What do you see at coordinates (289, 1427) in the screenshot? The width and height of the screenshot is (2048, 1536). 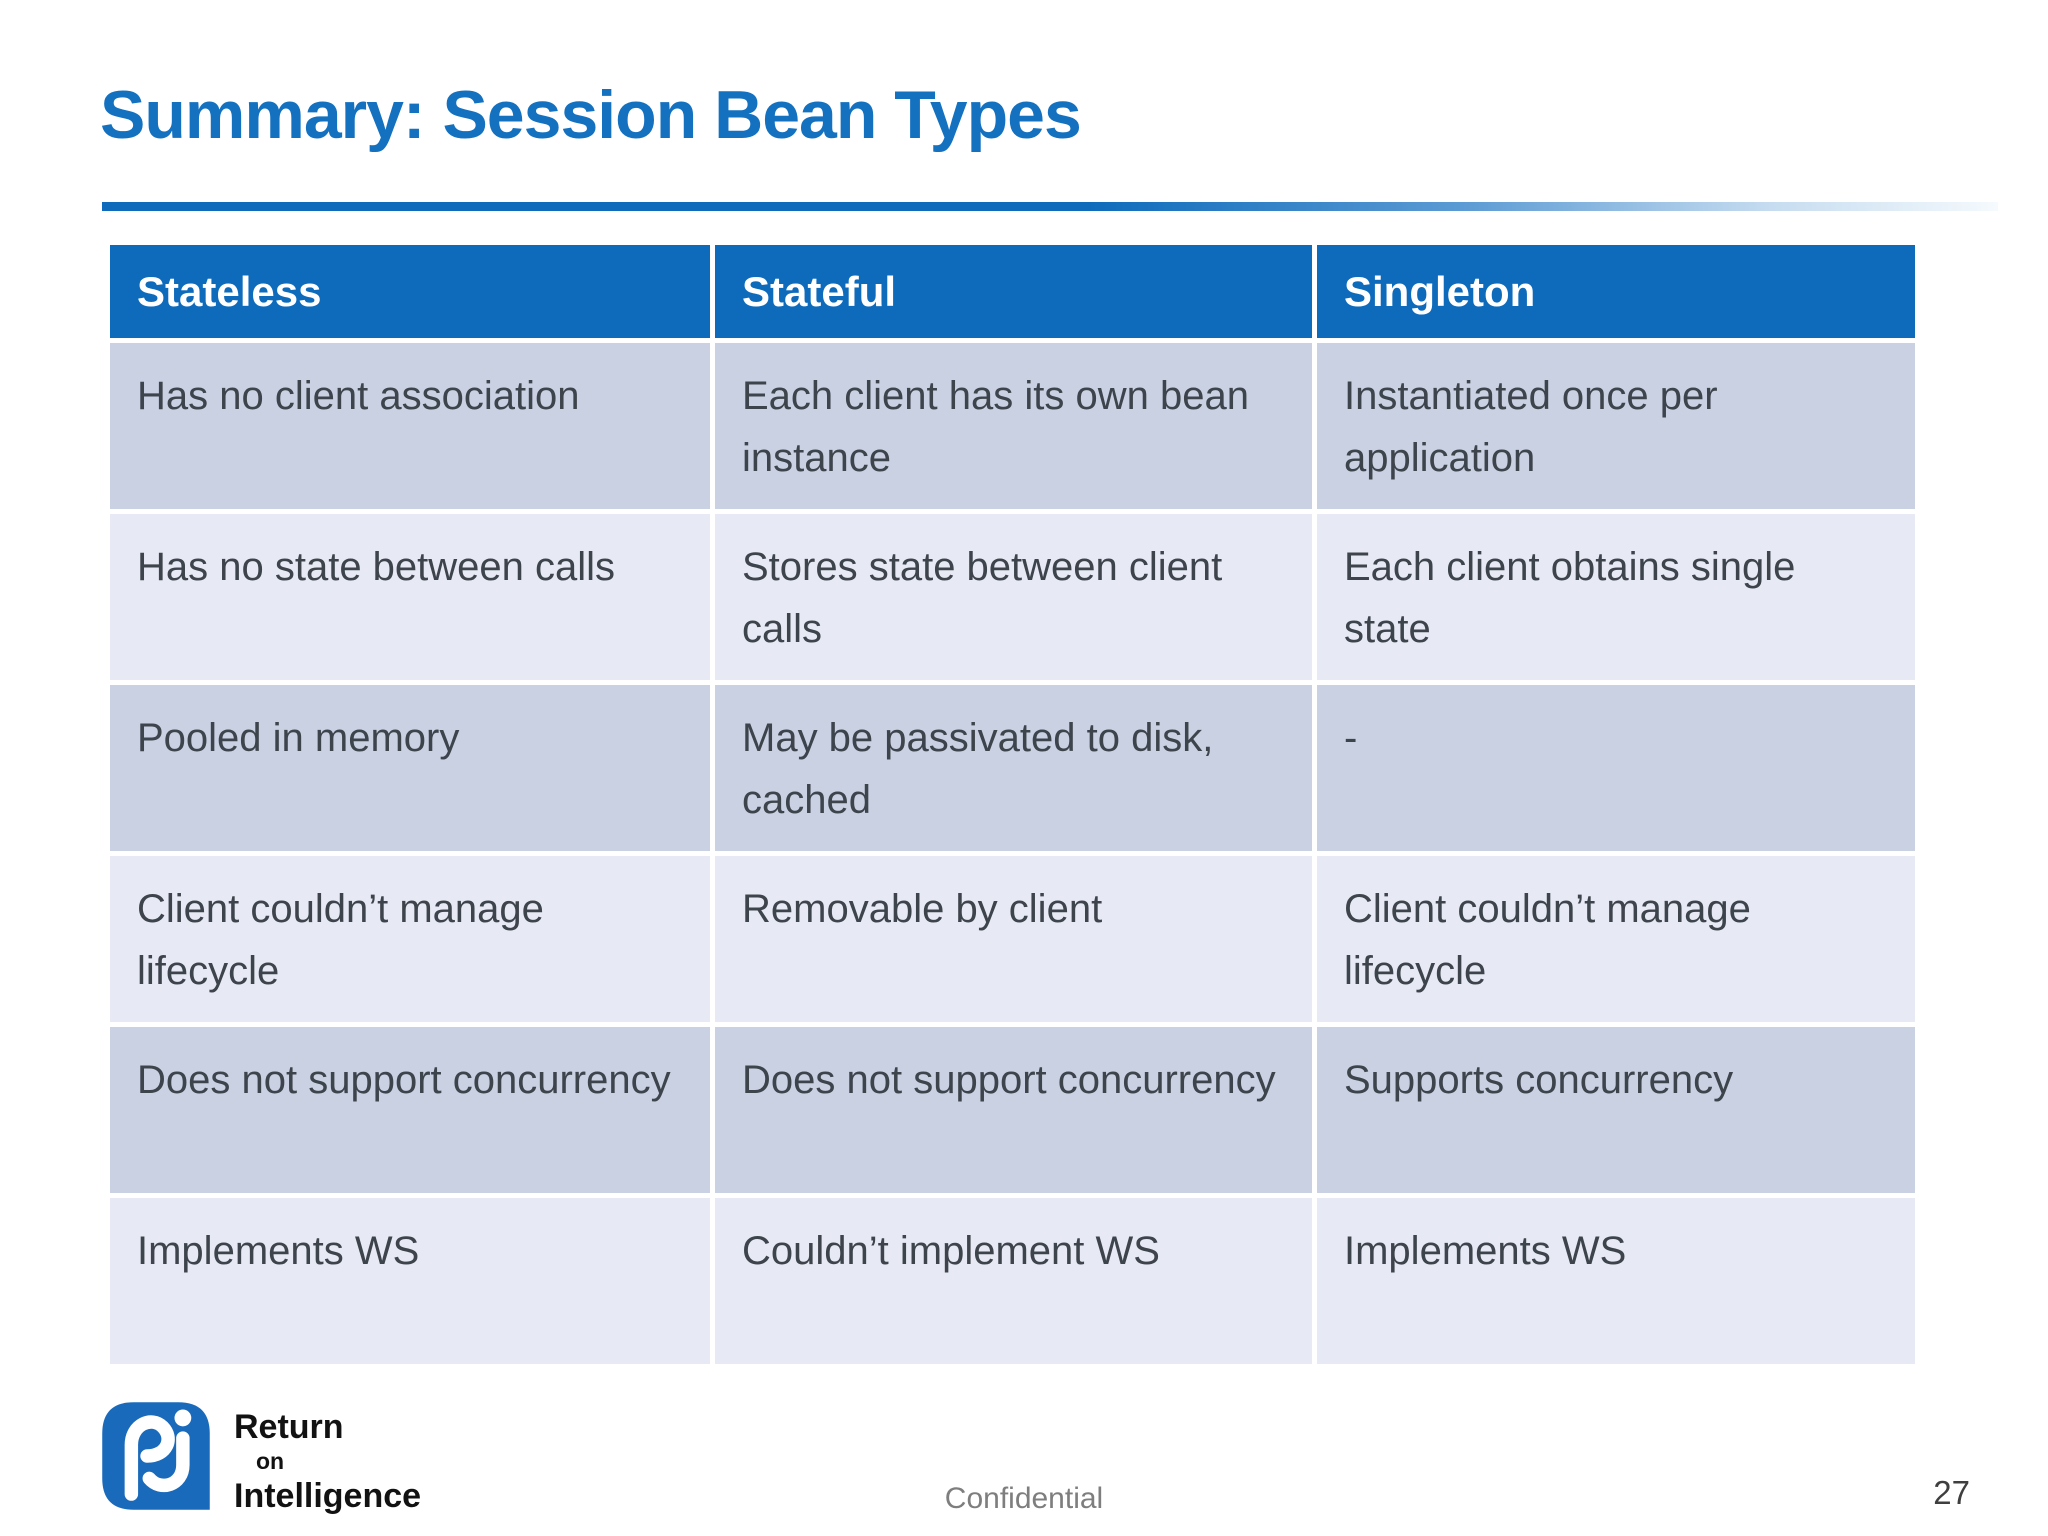 I see `logo-word-return: Return` at bounding box center [289, 1427].